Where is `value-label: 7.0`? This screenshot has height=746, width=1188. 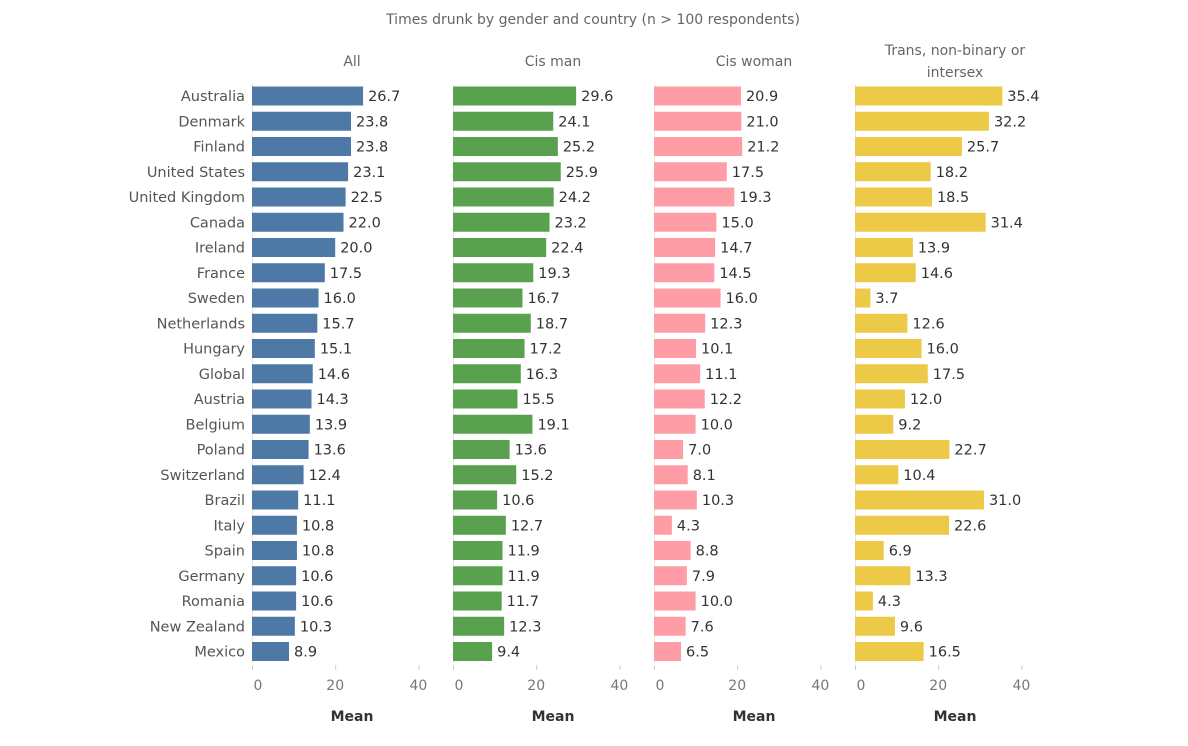
value-label: 7.0 is located at coordinates (699, 451).